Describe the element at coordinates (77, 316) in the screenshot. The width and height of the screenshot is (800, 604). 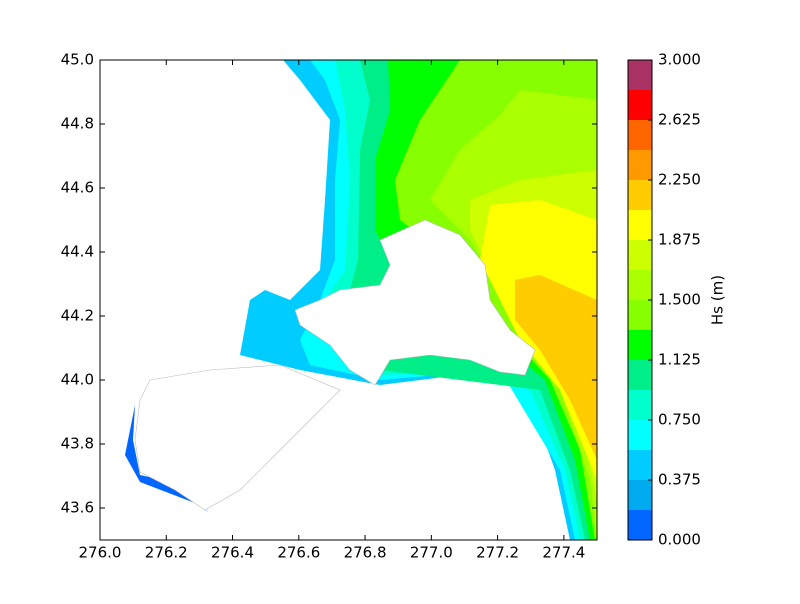
I see `y-tick-label: 44.2` at that location.